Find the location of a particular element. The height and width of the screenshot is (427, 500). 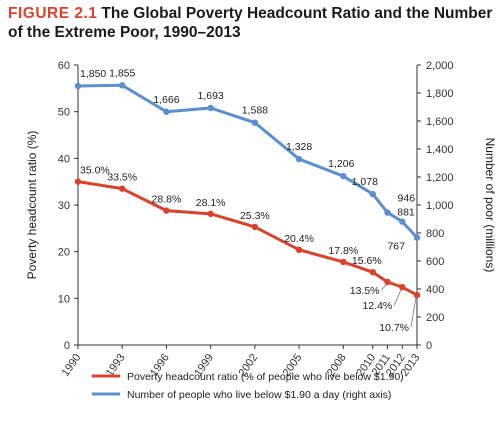

right-tick-label: 400 is located at coordinates (435, 290).